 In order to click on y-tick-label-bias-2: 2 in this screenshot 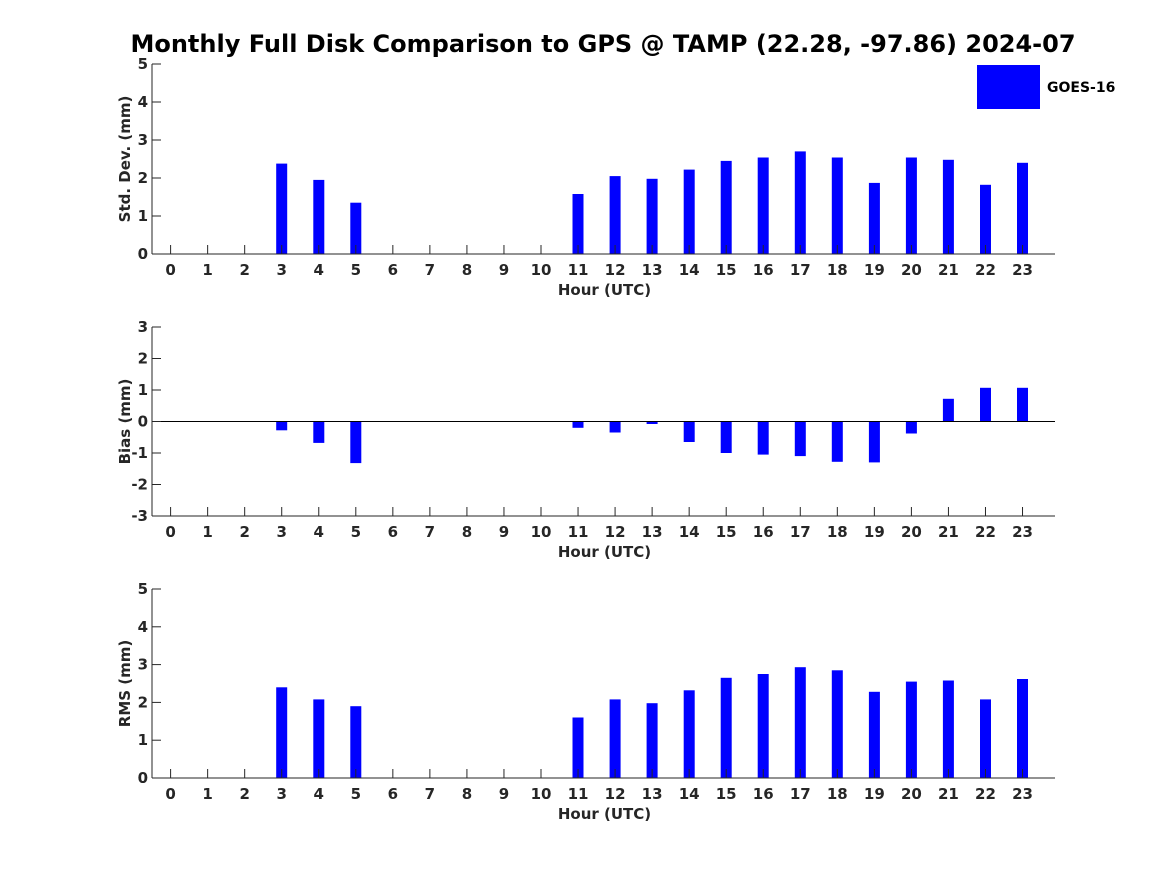, I will do `click(143, 359)`.